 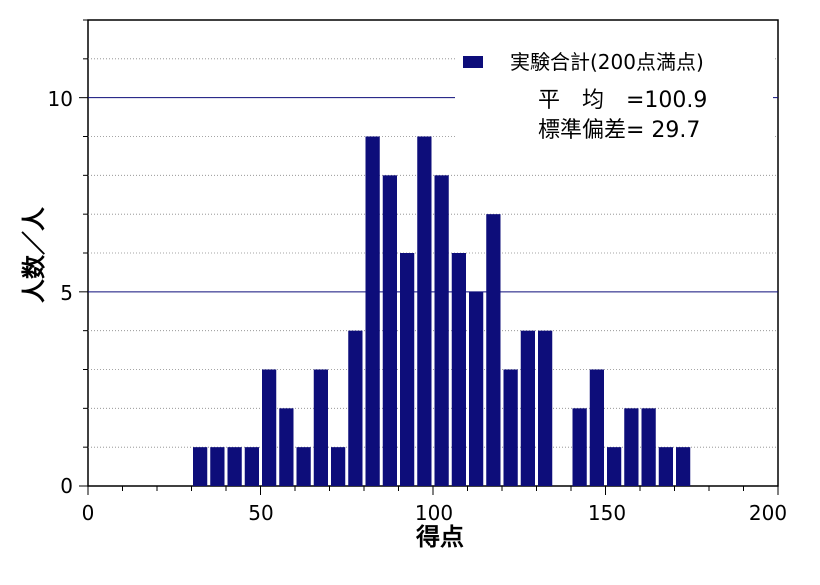 I want to click on legend-label: 実験合計(200点満点), so click(x=607, y=62).